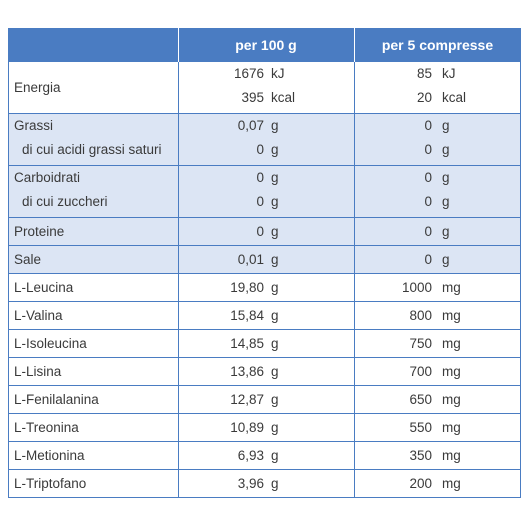  I want to click on value: 1000, so click(416, 287).